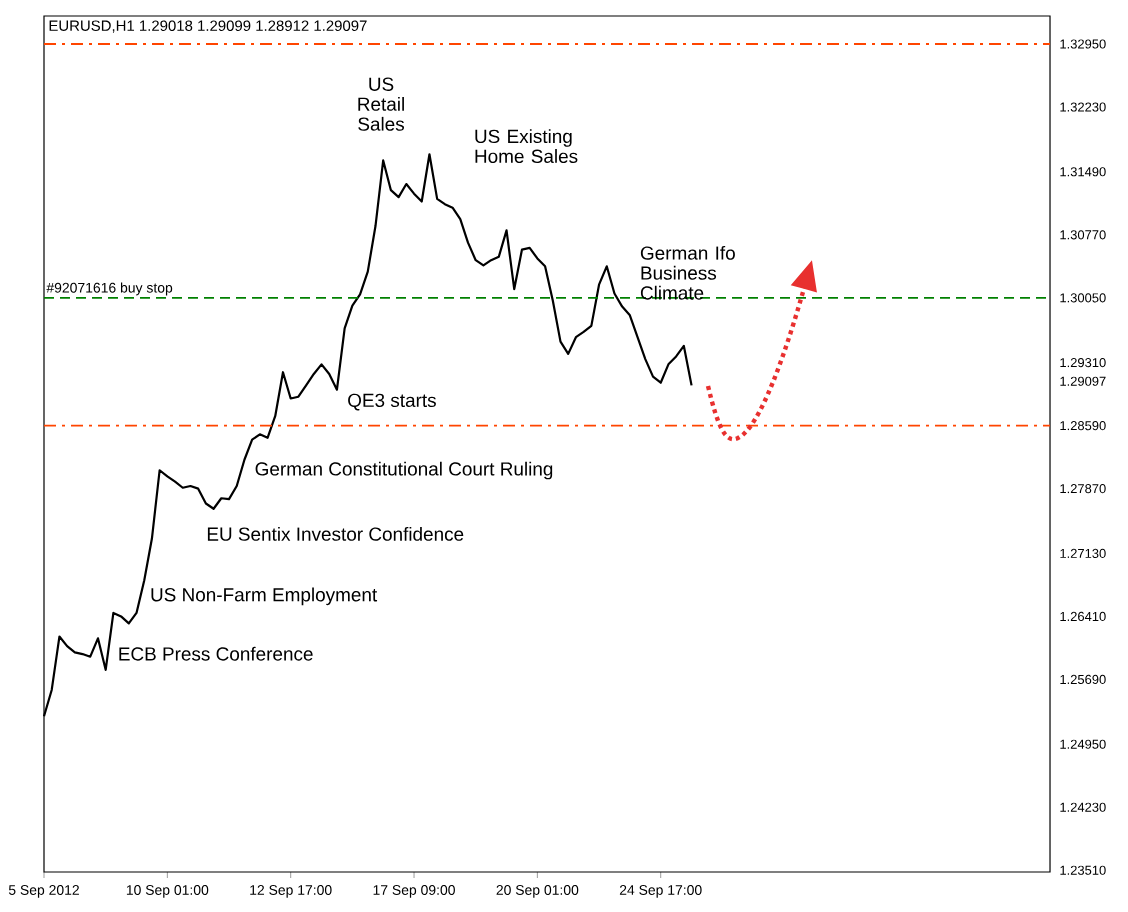 The width and height of the screenshot is (1128, 912). I want to click on annotation: German Constitutional Court Ruling, so click(404, 470).